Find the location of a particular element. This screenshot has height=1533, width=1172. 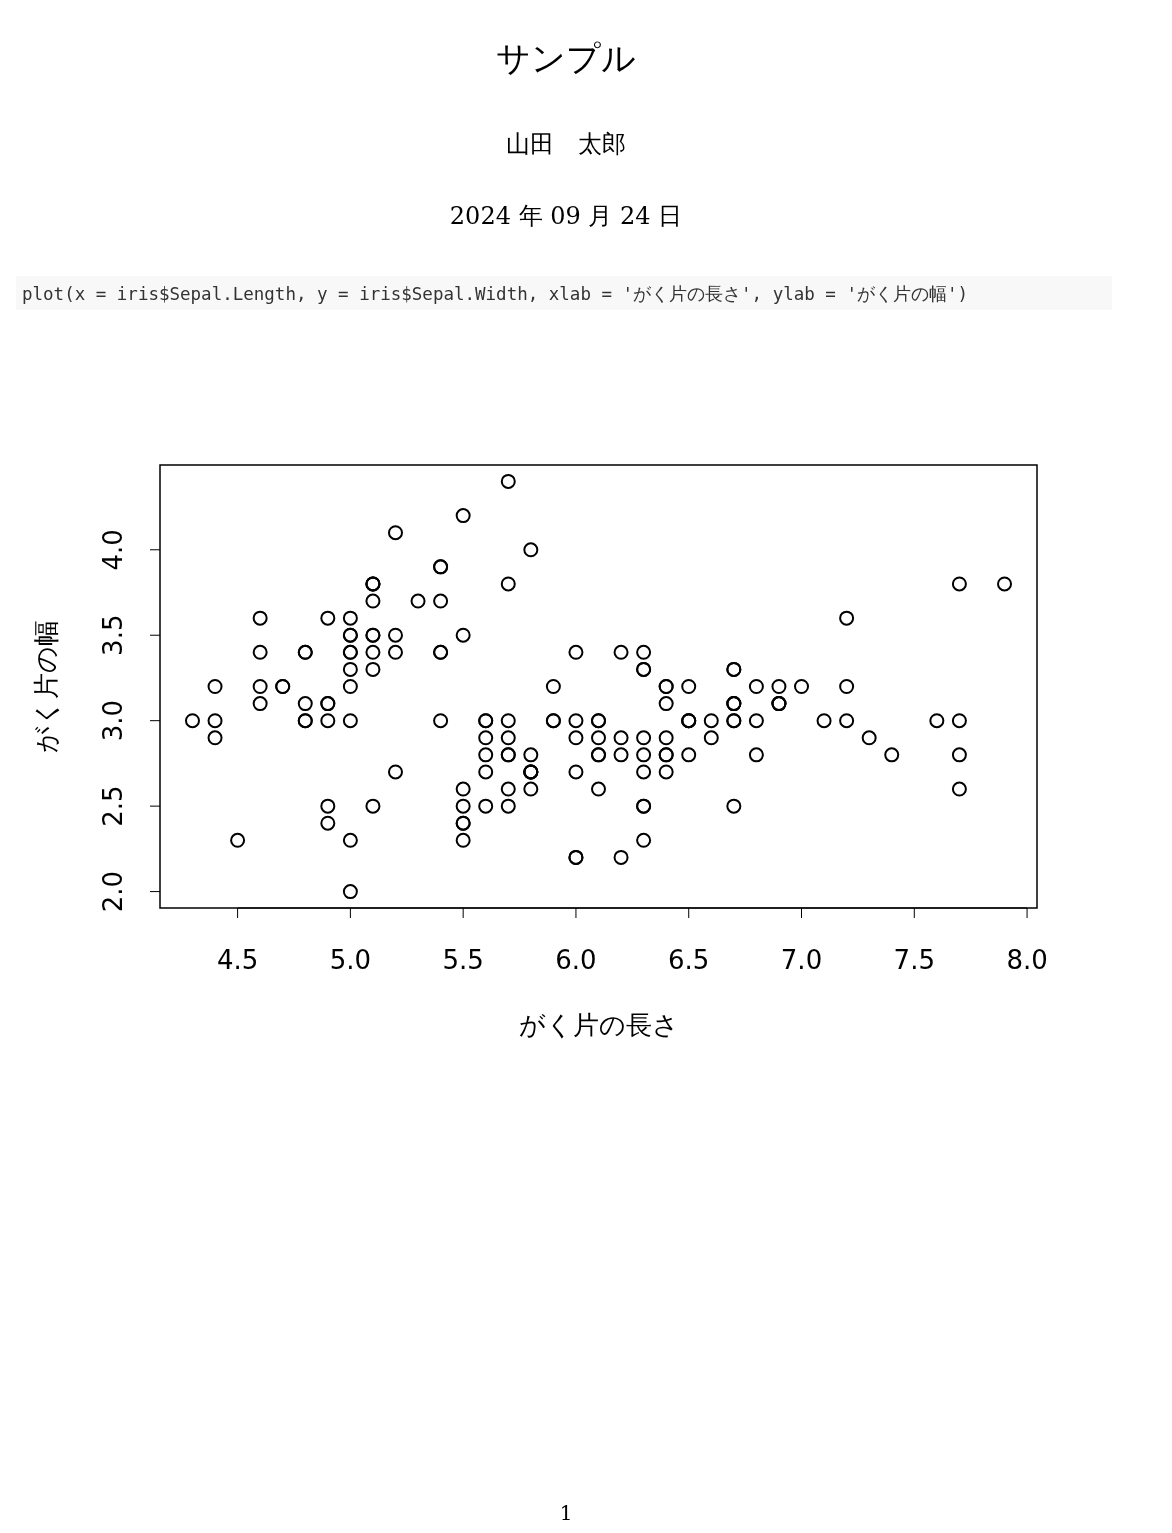

chart-title: サンプル is located at coordinates (566, 58).